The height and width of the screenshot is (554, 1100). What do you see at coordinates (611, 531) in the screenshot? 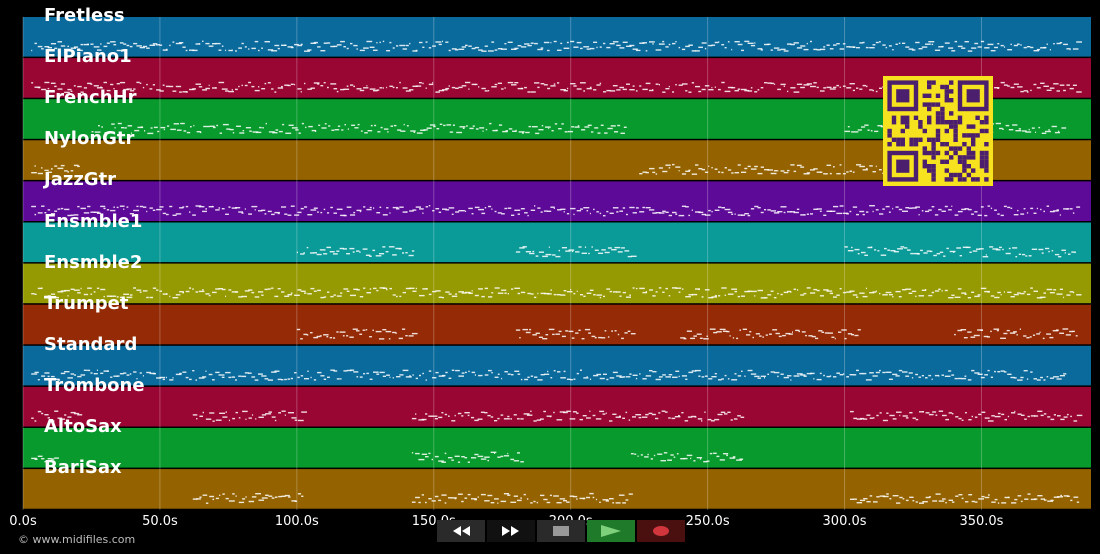
I see `play-button` at bounding box center [611, 531].